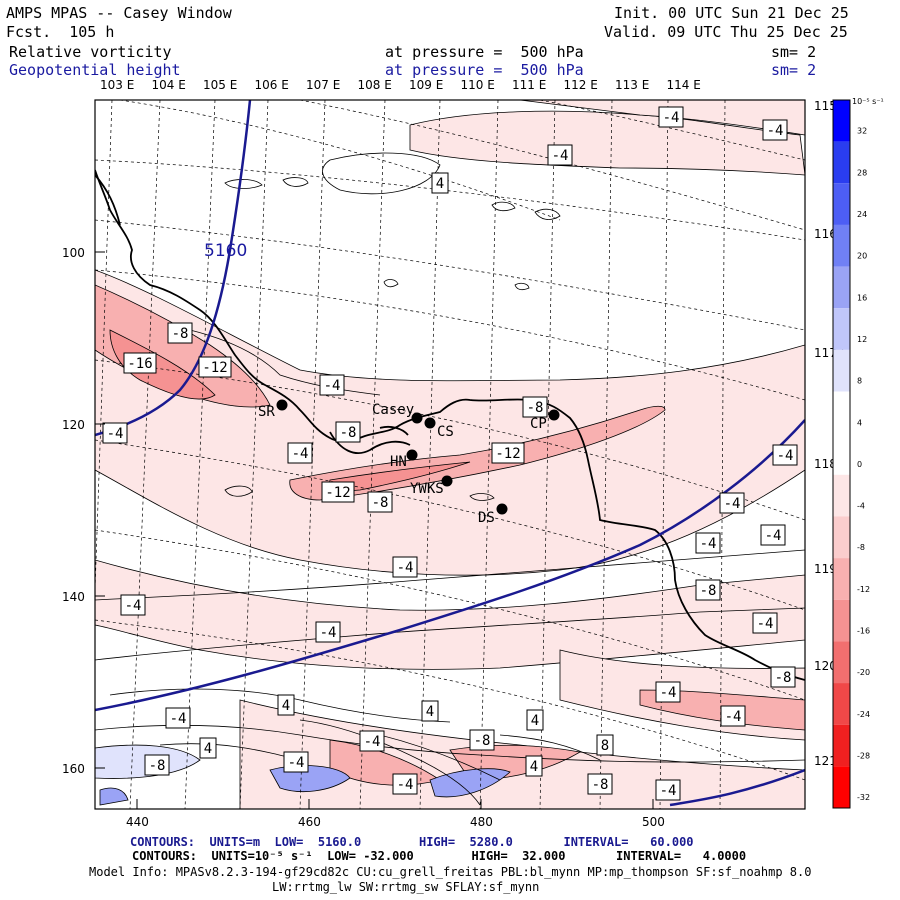  I want to click on top-lon-label: 106 E, so click(272, 85).